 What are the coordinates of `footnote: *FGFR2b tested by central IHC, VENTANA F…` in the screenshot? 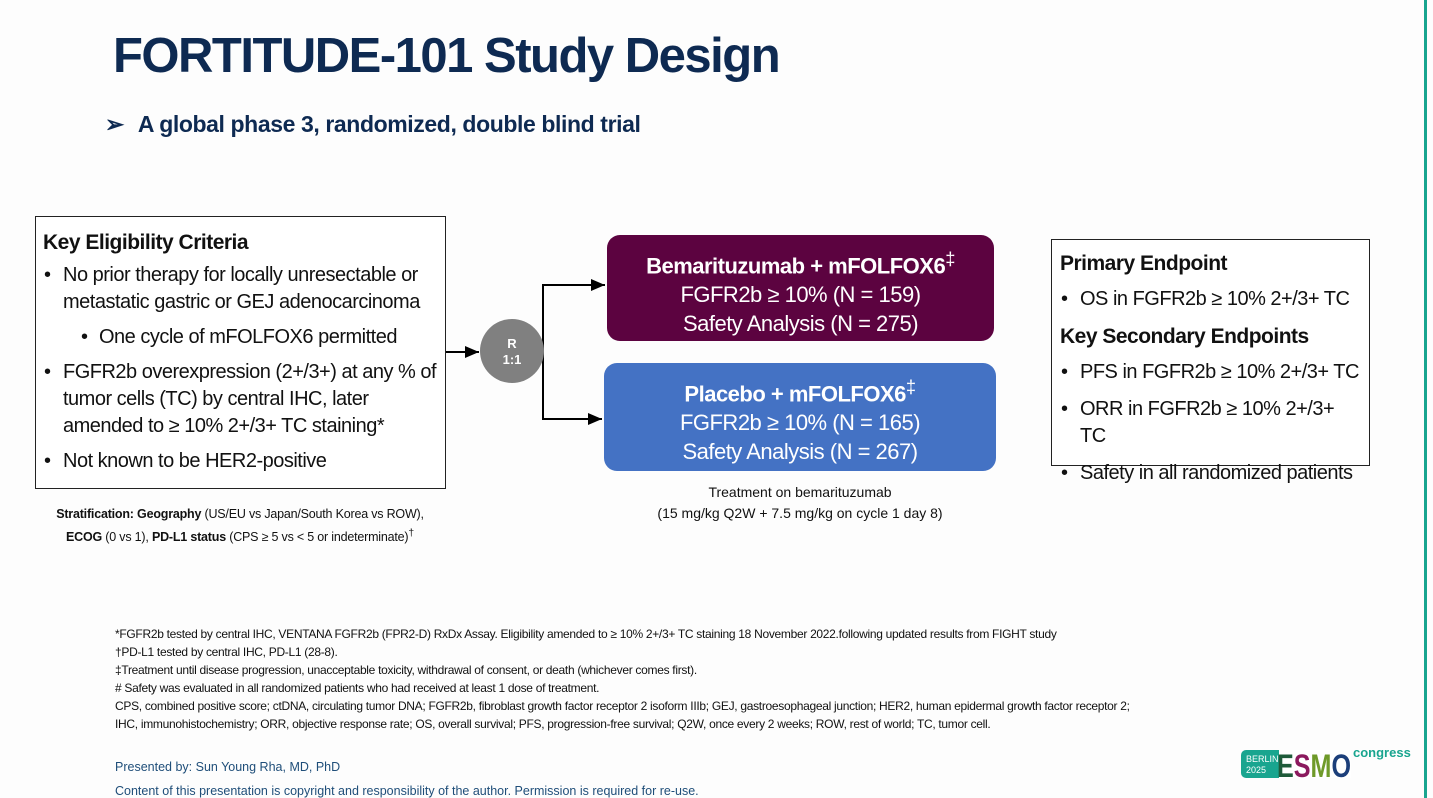 It's located at (586, 634).